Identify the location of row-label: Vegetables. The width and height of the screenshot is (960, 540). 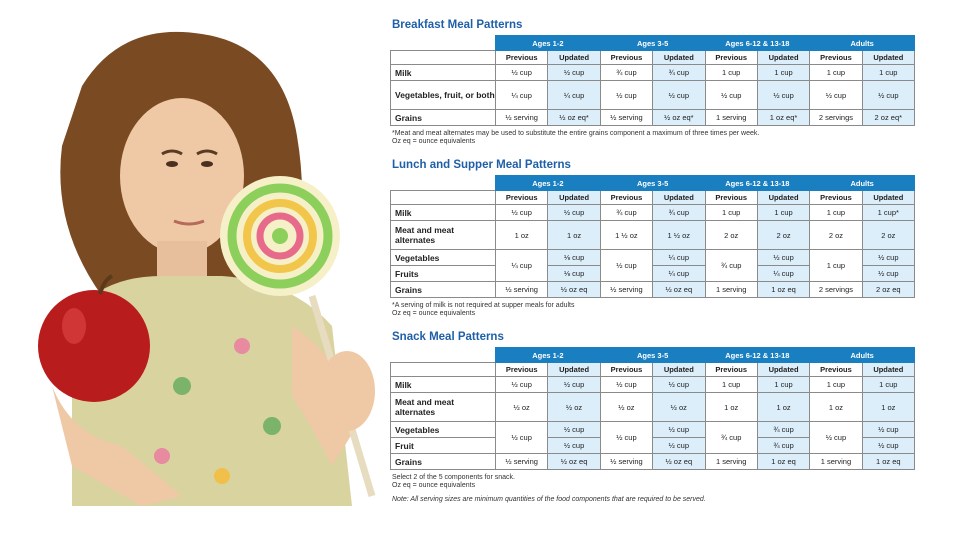
(443, 429).